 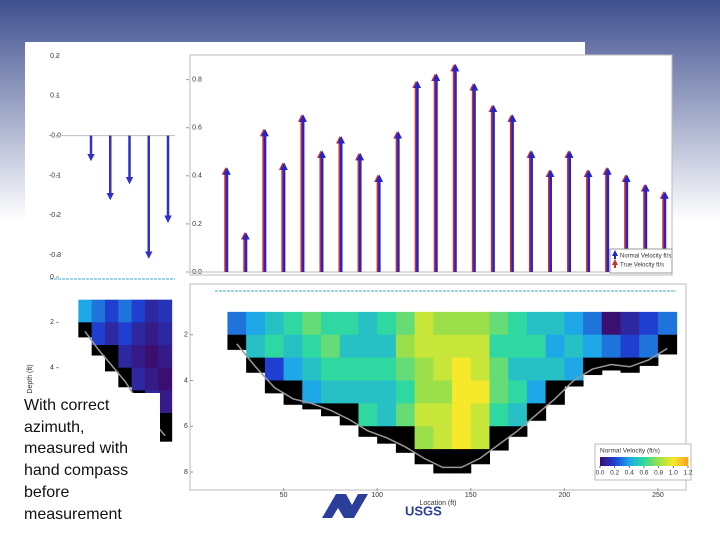 What do you see at coordinates (642, 266) in the screenshot?
I see `legend-label: True Velocity ft/s` at bounding box center [642, 266].